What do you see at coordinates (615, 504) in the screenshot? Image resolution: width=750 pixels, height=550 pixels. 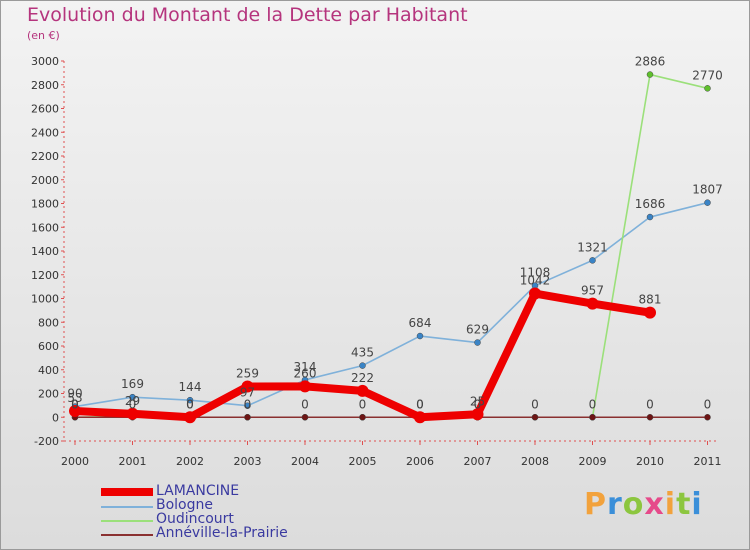 I see `logo-letter: r` at bounding box center [615, 504].